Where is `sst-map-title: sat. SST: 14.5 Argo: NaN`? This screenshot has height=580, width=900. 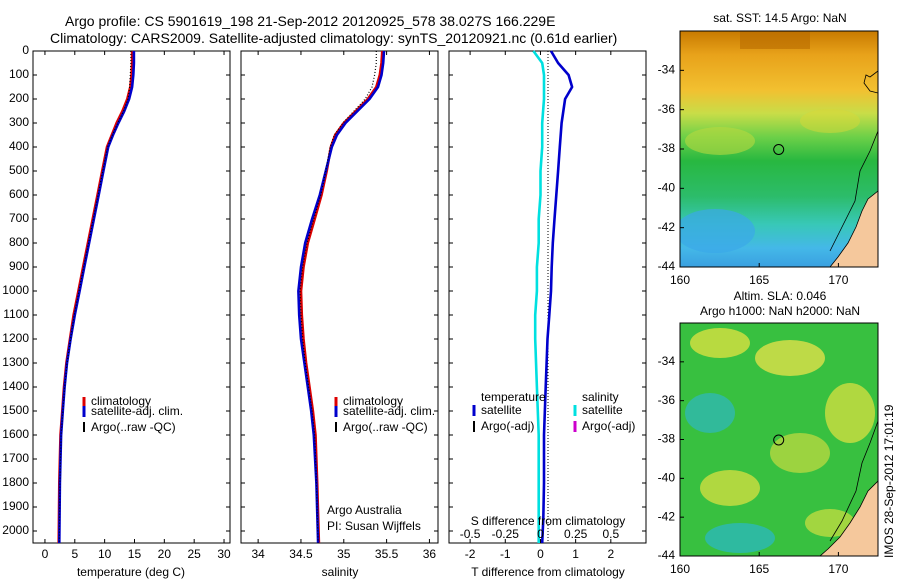 sst-map-title: sat. SST: 14.5 Argo: NaN is located at coordinates (779, 18).